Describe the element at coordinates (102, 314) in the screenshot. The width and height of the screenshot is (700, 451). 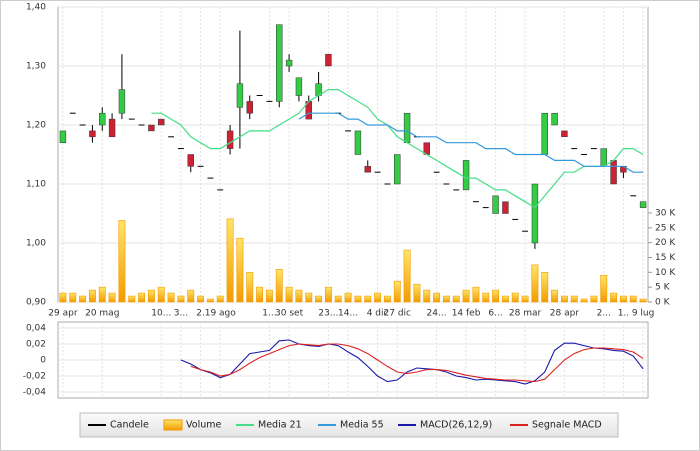
I see `x-tick-label: 20 mag` at that location.